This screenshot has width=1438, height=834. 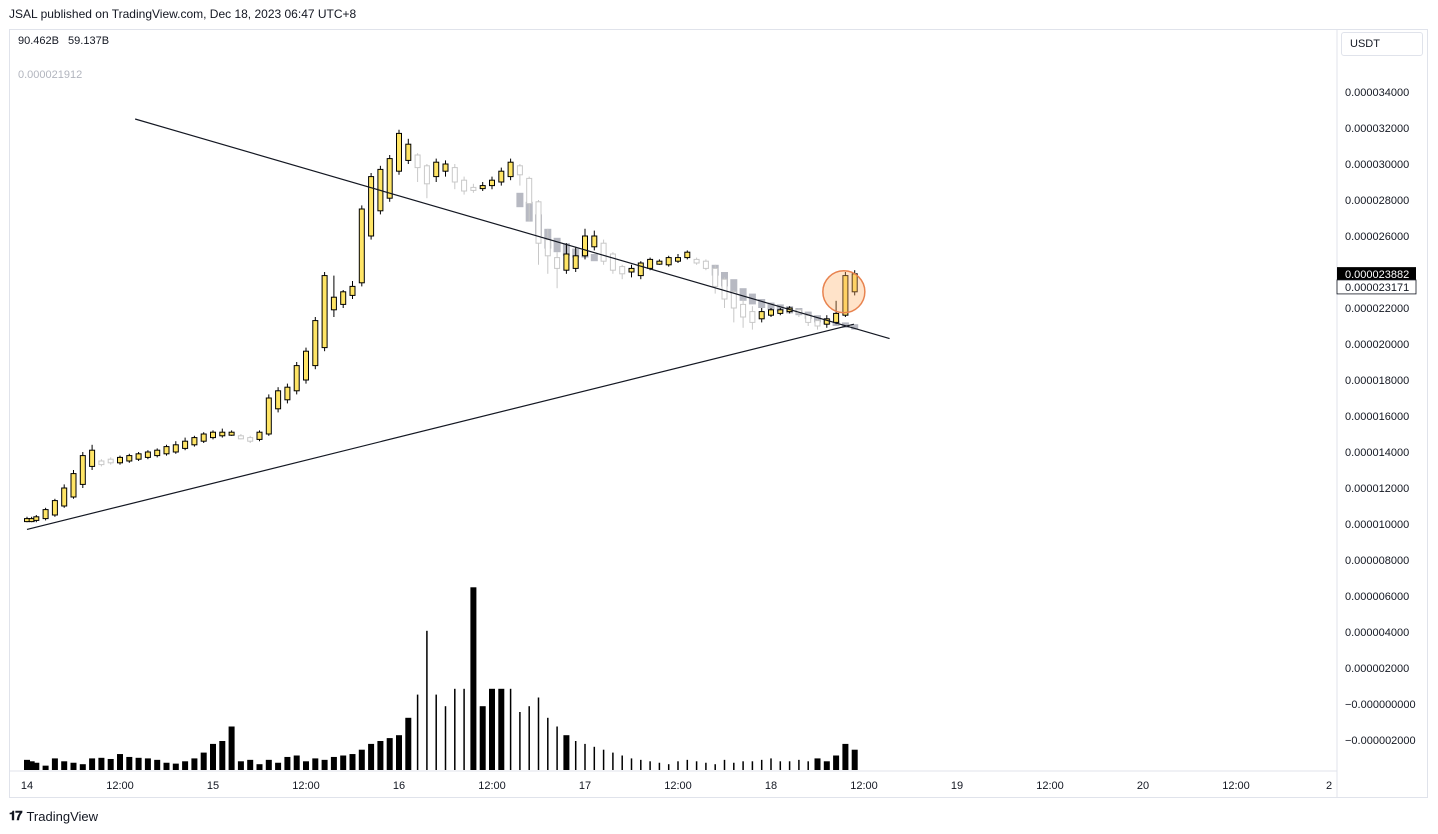 I want to click on price-tick-label: 0.000028000, so click(x=1377, y=201).